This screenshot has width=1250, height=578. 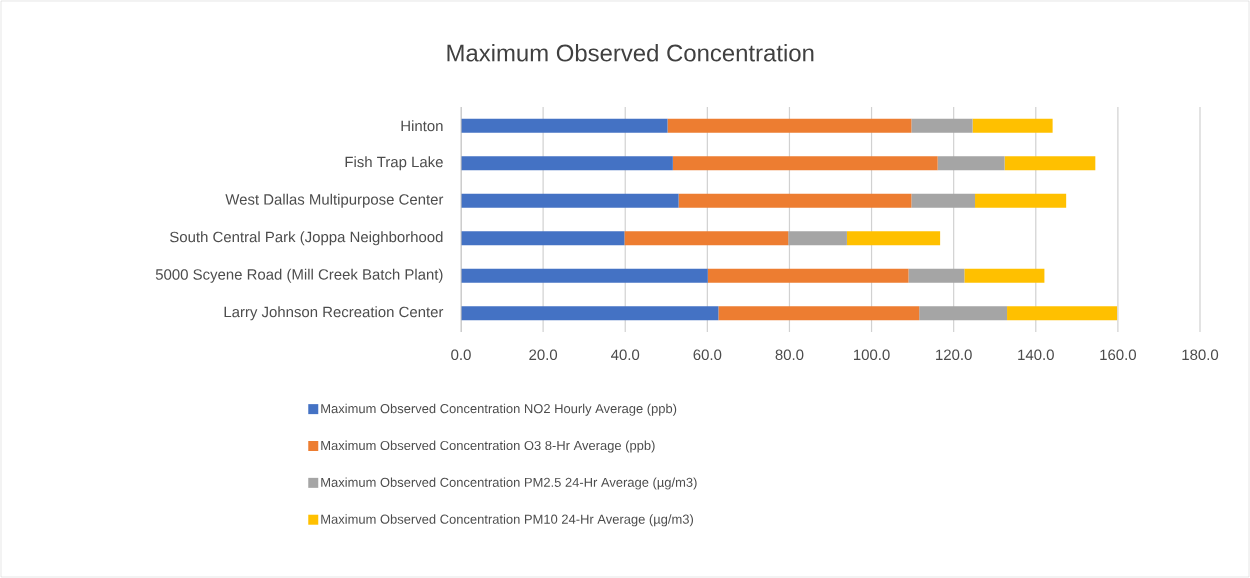 What do you see at coordinates (707, 355) in the screenshot?
I see `x-tick-label: 60.0` at bounding box center [707, 355].